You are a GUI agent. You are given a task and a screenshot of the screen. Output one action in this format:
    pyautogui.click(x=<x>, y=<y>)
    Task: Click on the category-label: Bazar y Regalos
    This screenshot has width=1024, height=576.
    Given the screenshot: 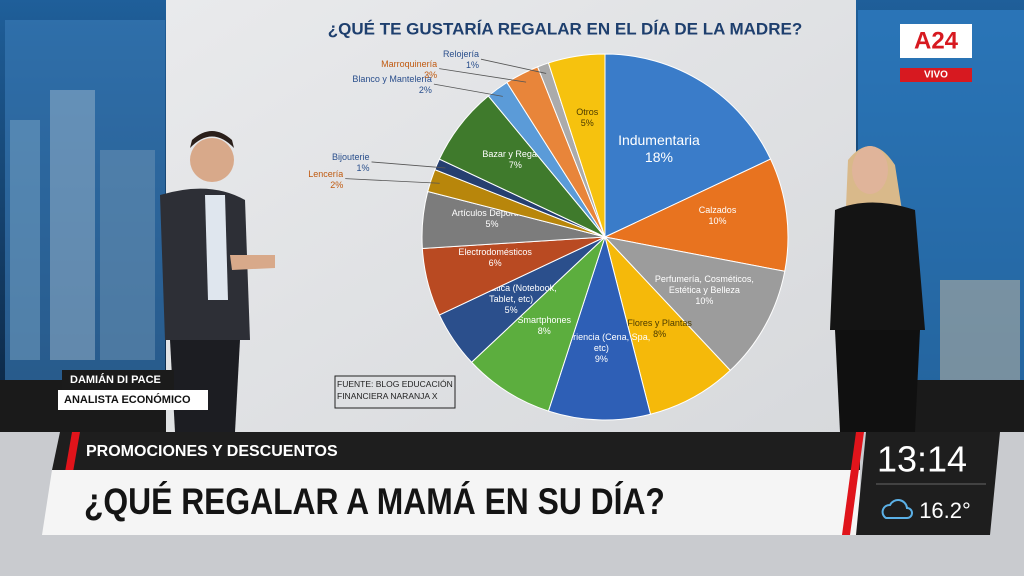 What is the action you would take?
    pyautogui.click(x=515, y=154)
    